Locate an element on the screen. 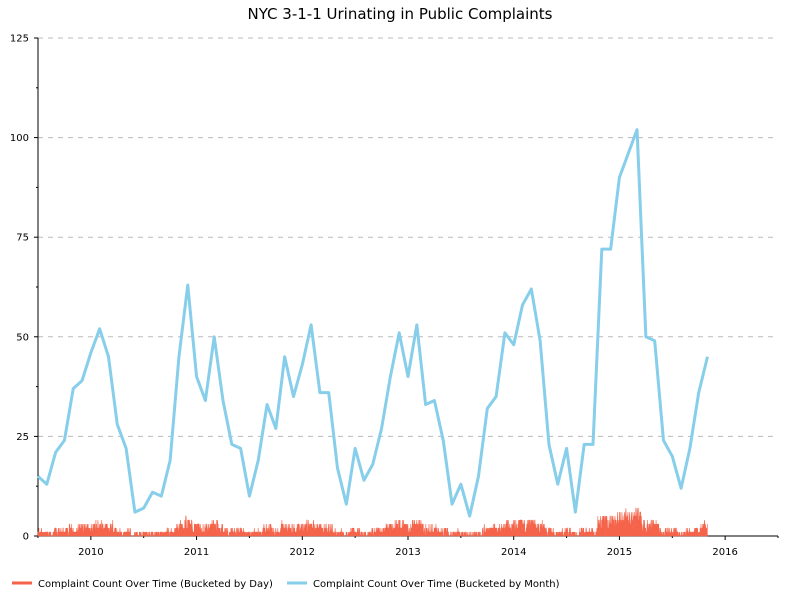 This screenshot has height=600, width=800. y-axis: 0 25 50 75 100 125 is located at coordinates (24, 288).